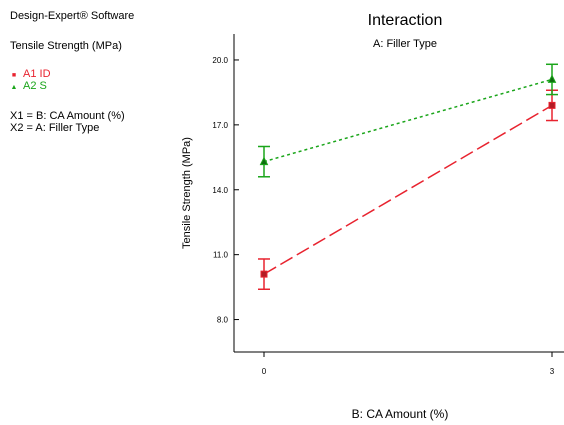  I want to click on software-label: Design-Expert® Software, so click(72, 16).